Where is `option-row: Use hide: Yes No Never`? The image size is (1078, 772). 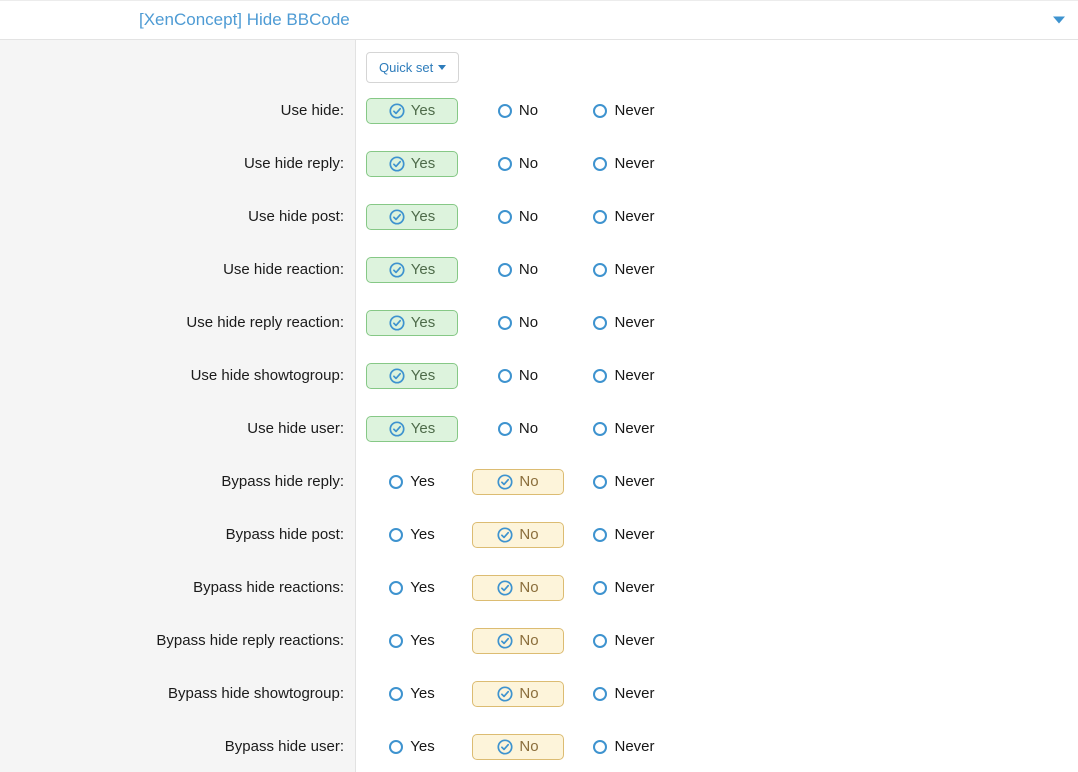 option-row: Use hide: Yes No Never is located at coordinates (539, 110).